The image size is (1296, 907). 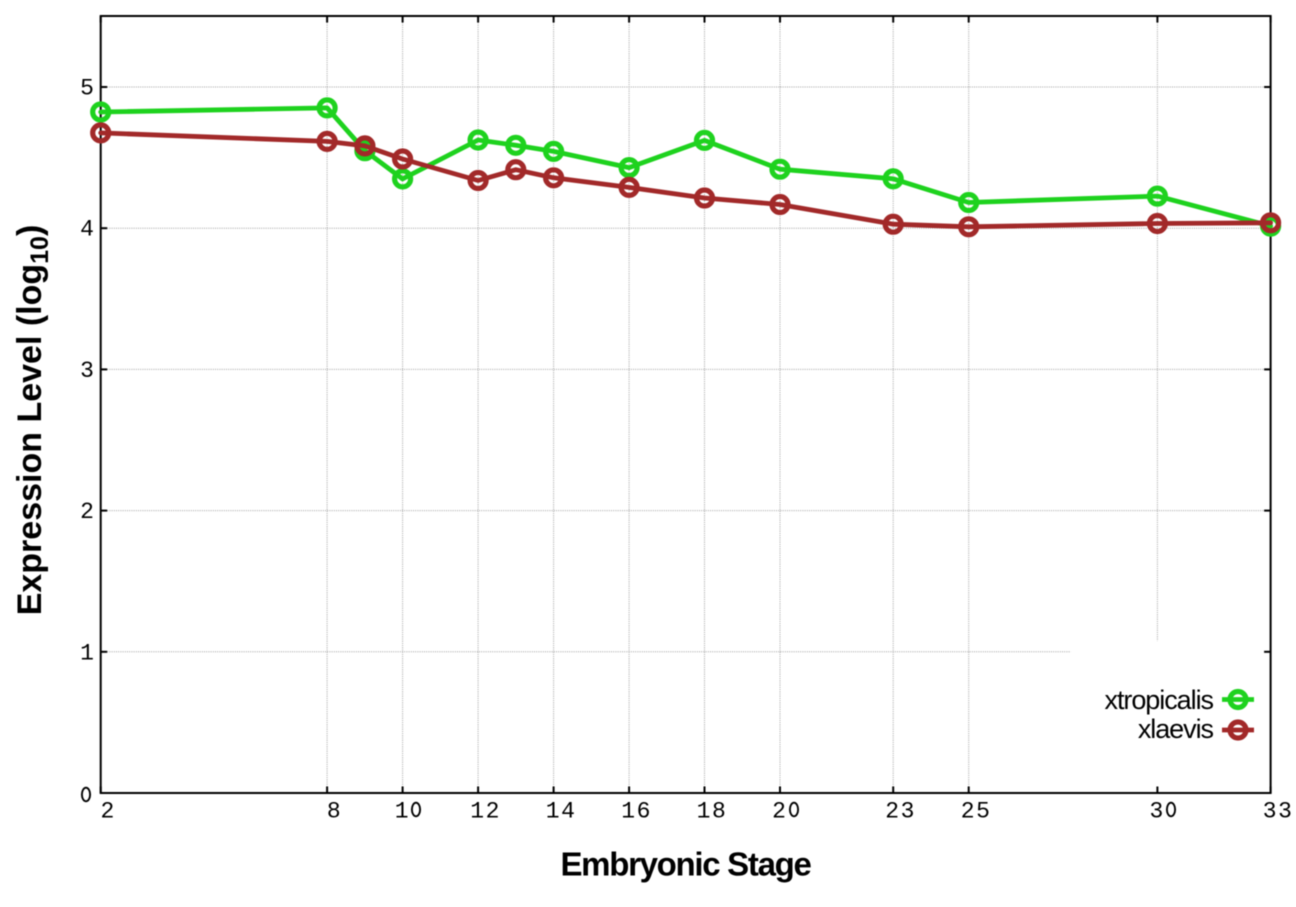 What do you see at coordinates (685, 864) in the screenshot?
I see `svg-text: Embryonic Stage` at bounding box center [685, 864].